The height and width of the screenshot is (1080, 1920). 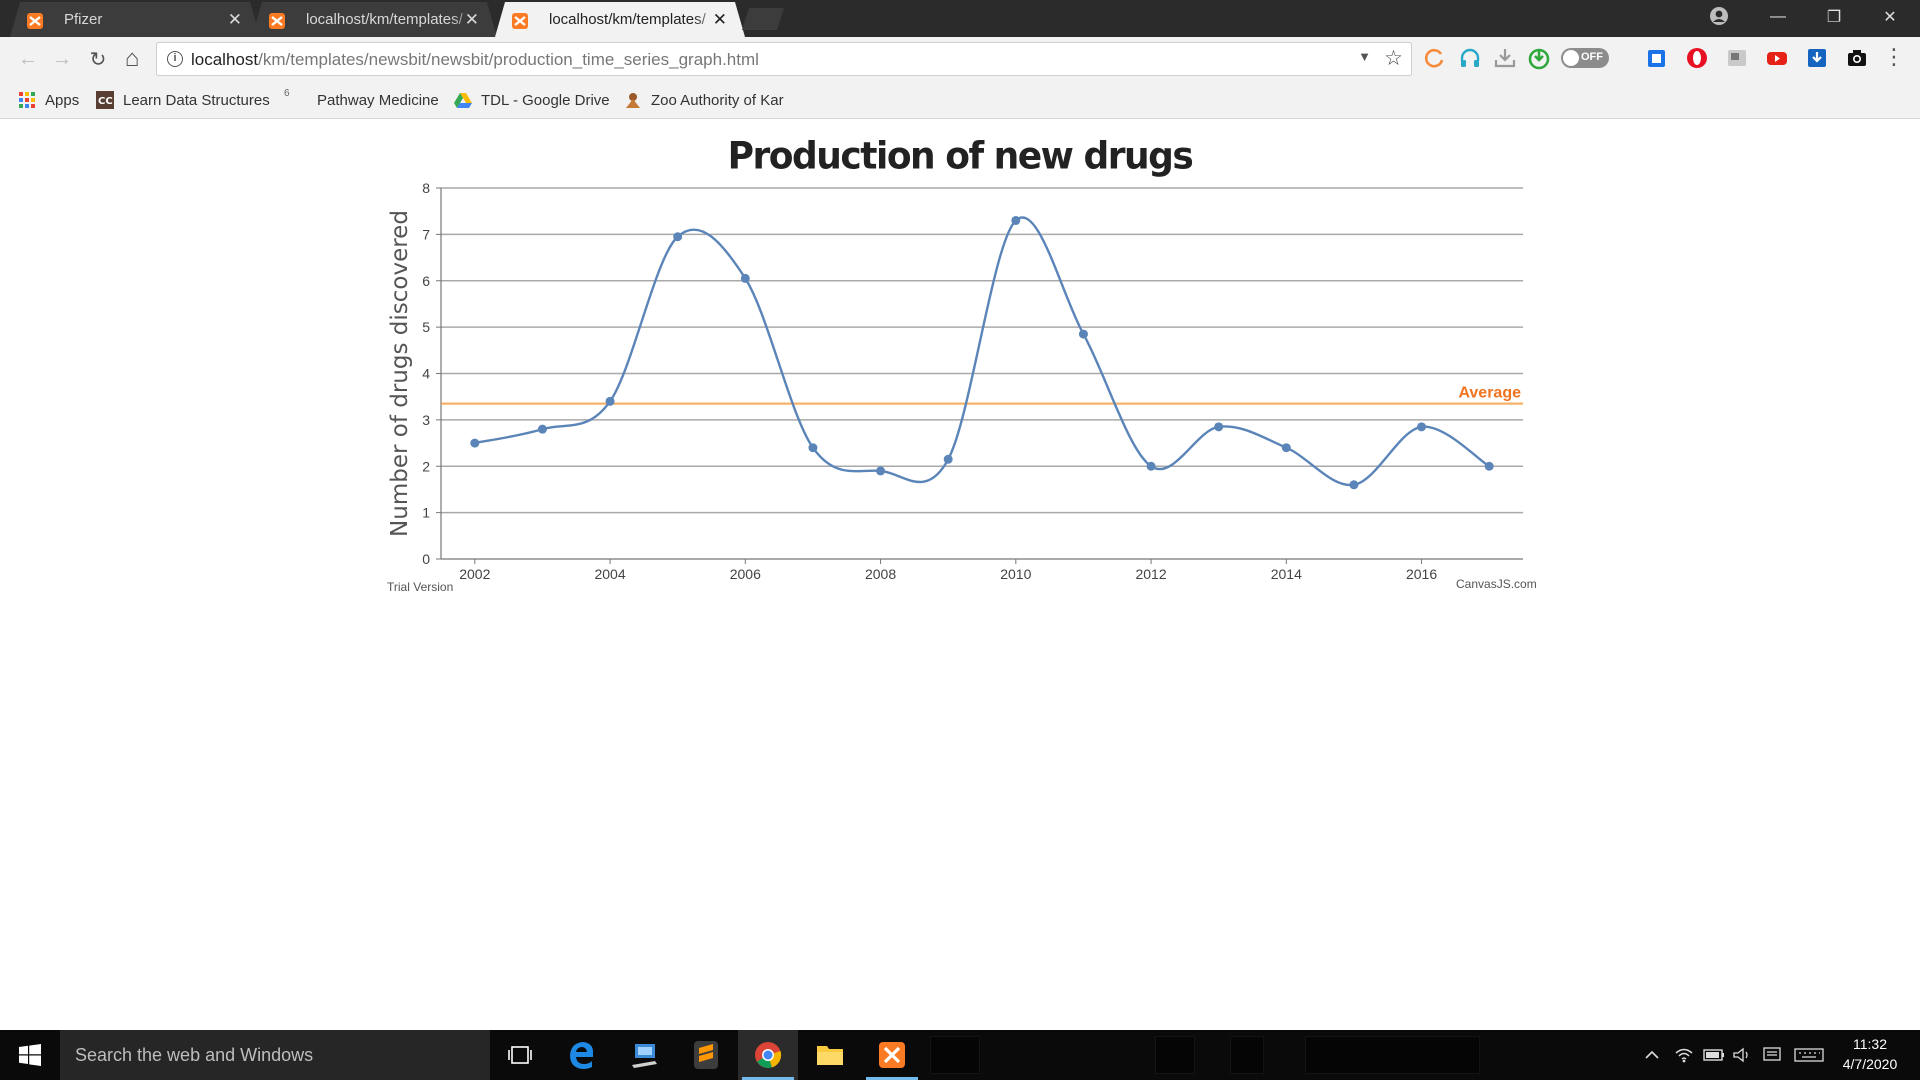 I want to click on taskbar-search-box: Search the web and Windows, so click(x=275, y=1055).